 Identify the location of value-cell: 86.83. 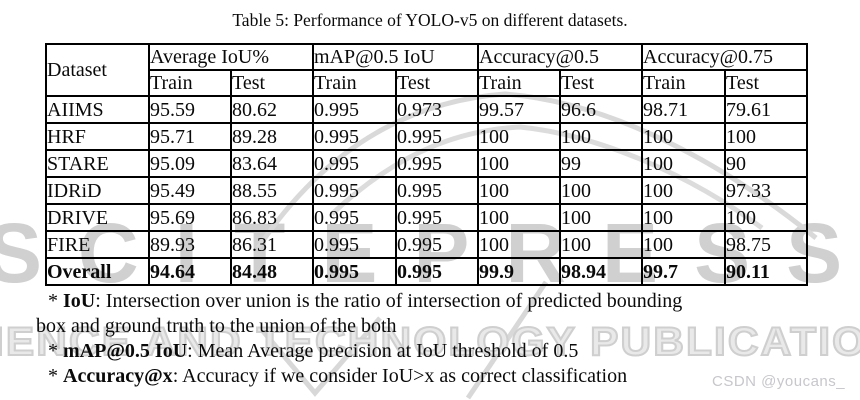
(272, 217).